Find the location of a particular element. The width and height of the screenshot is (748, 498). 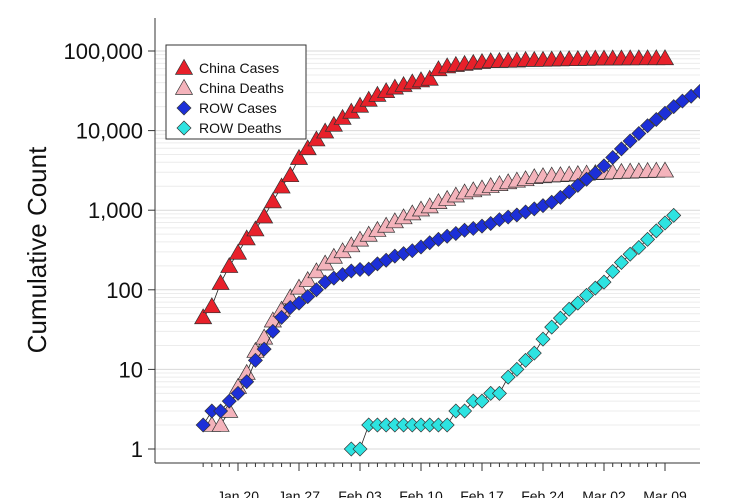

x-tick-label: Feb 24 is located at coordinates (543, 493).